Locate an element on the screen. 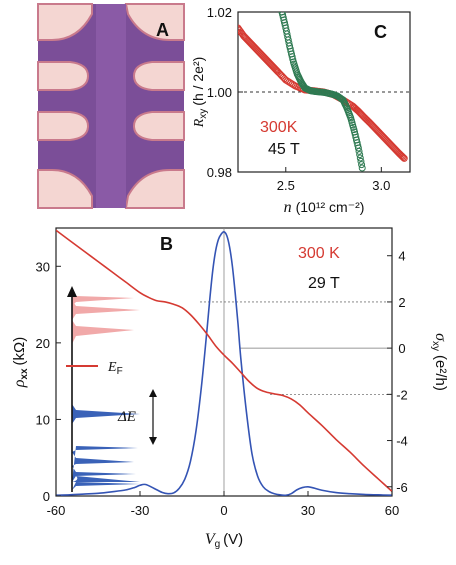 Image resolution: width=456 pixels, height=565 pixels. panel-b-right-y-label: σxy(e²/h) is located at coordinates (439, 362).